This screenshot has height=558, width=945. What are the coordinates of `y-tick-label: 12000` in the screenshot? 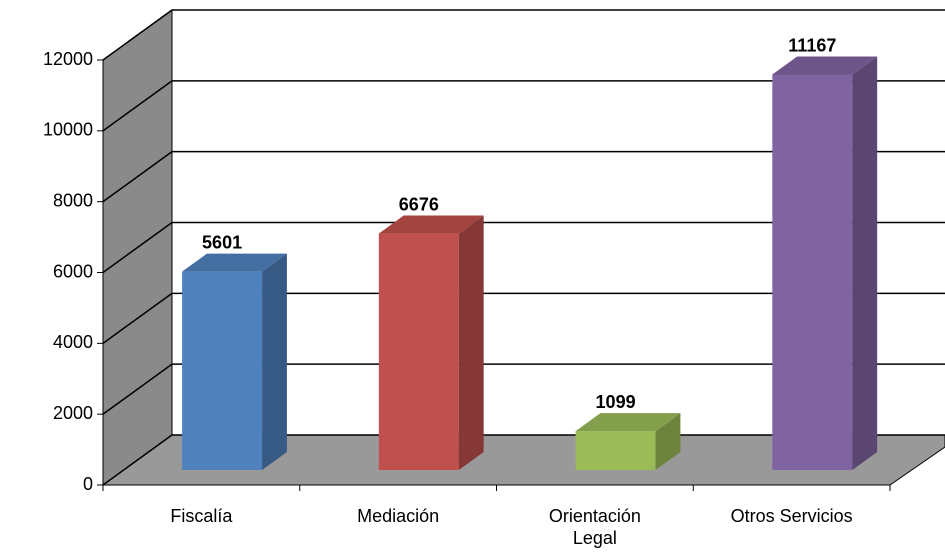 It's located at (68, 59).